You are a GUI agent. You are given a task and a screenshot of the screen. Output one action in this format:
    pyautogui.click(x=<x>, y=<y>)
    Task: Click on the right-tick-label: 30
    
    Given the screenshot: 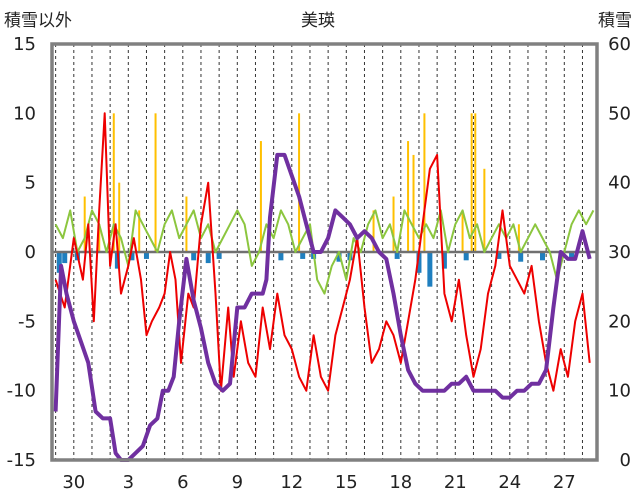 What is the action you would take?
    pyautogui.click(x=619, y=252)
    